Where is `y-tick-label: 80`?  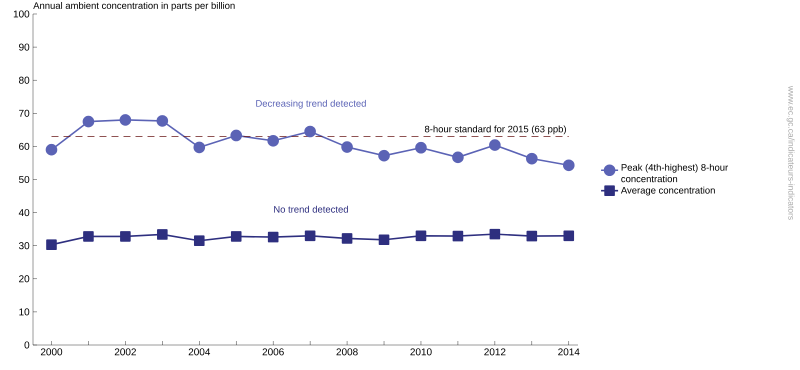 y-tick-label: 80 is located at coordinates (24, 80).